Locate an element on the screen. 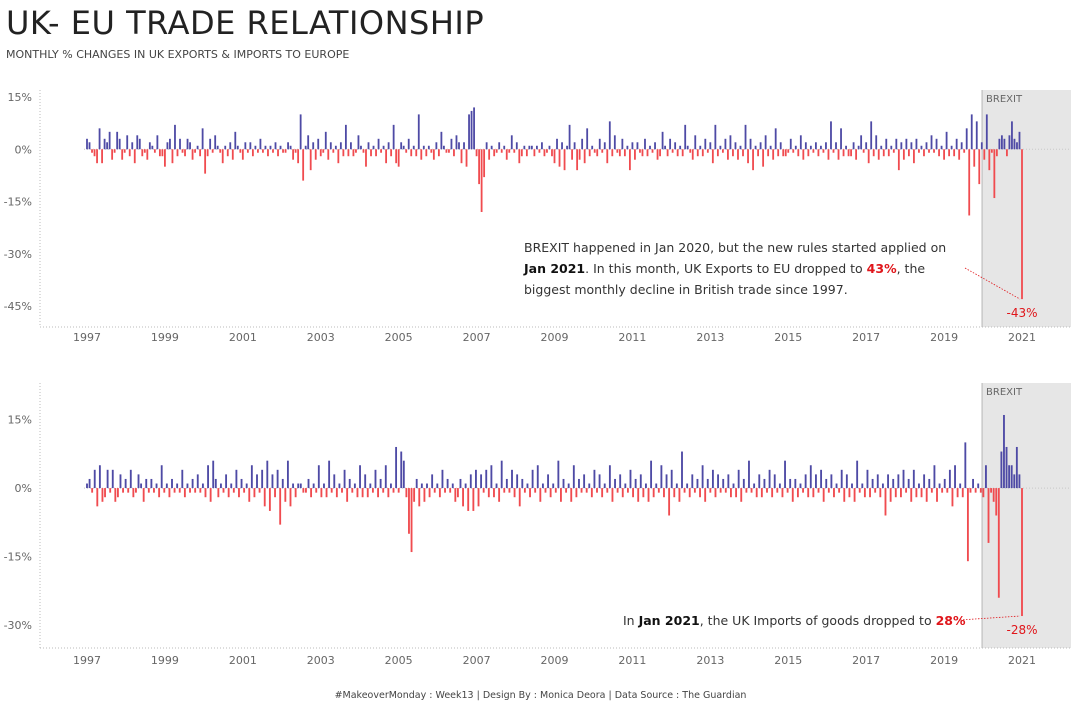 This screenshot has height=715, width=1081. x-tick-label: 2019 is located at coordinates (944, 337).